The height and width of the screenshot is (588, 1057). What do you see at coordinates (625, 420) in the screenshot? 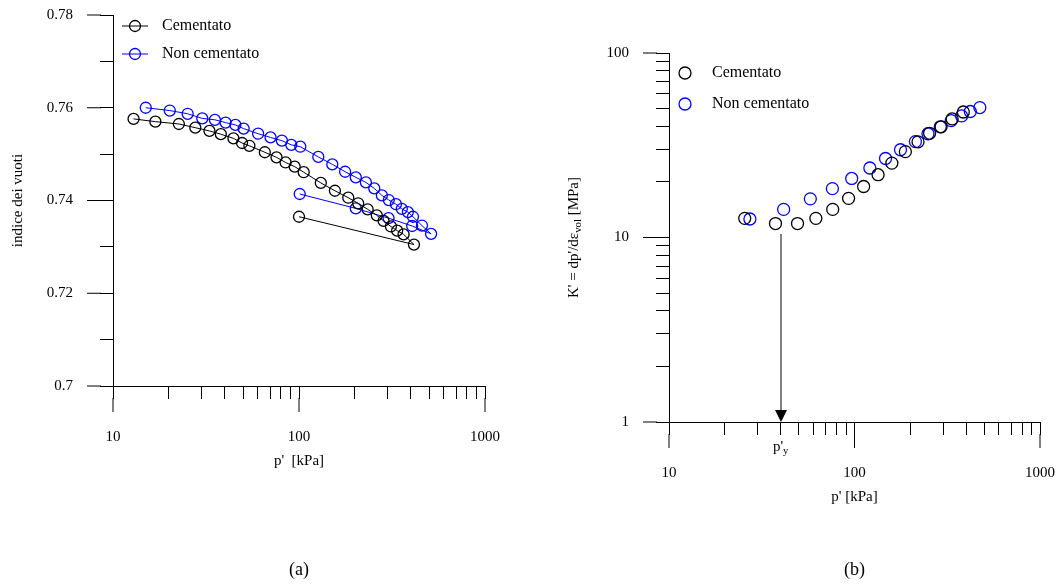
I see `y-tick-label: 1` at bounding box center [625, 420].